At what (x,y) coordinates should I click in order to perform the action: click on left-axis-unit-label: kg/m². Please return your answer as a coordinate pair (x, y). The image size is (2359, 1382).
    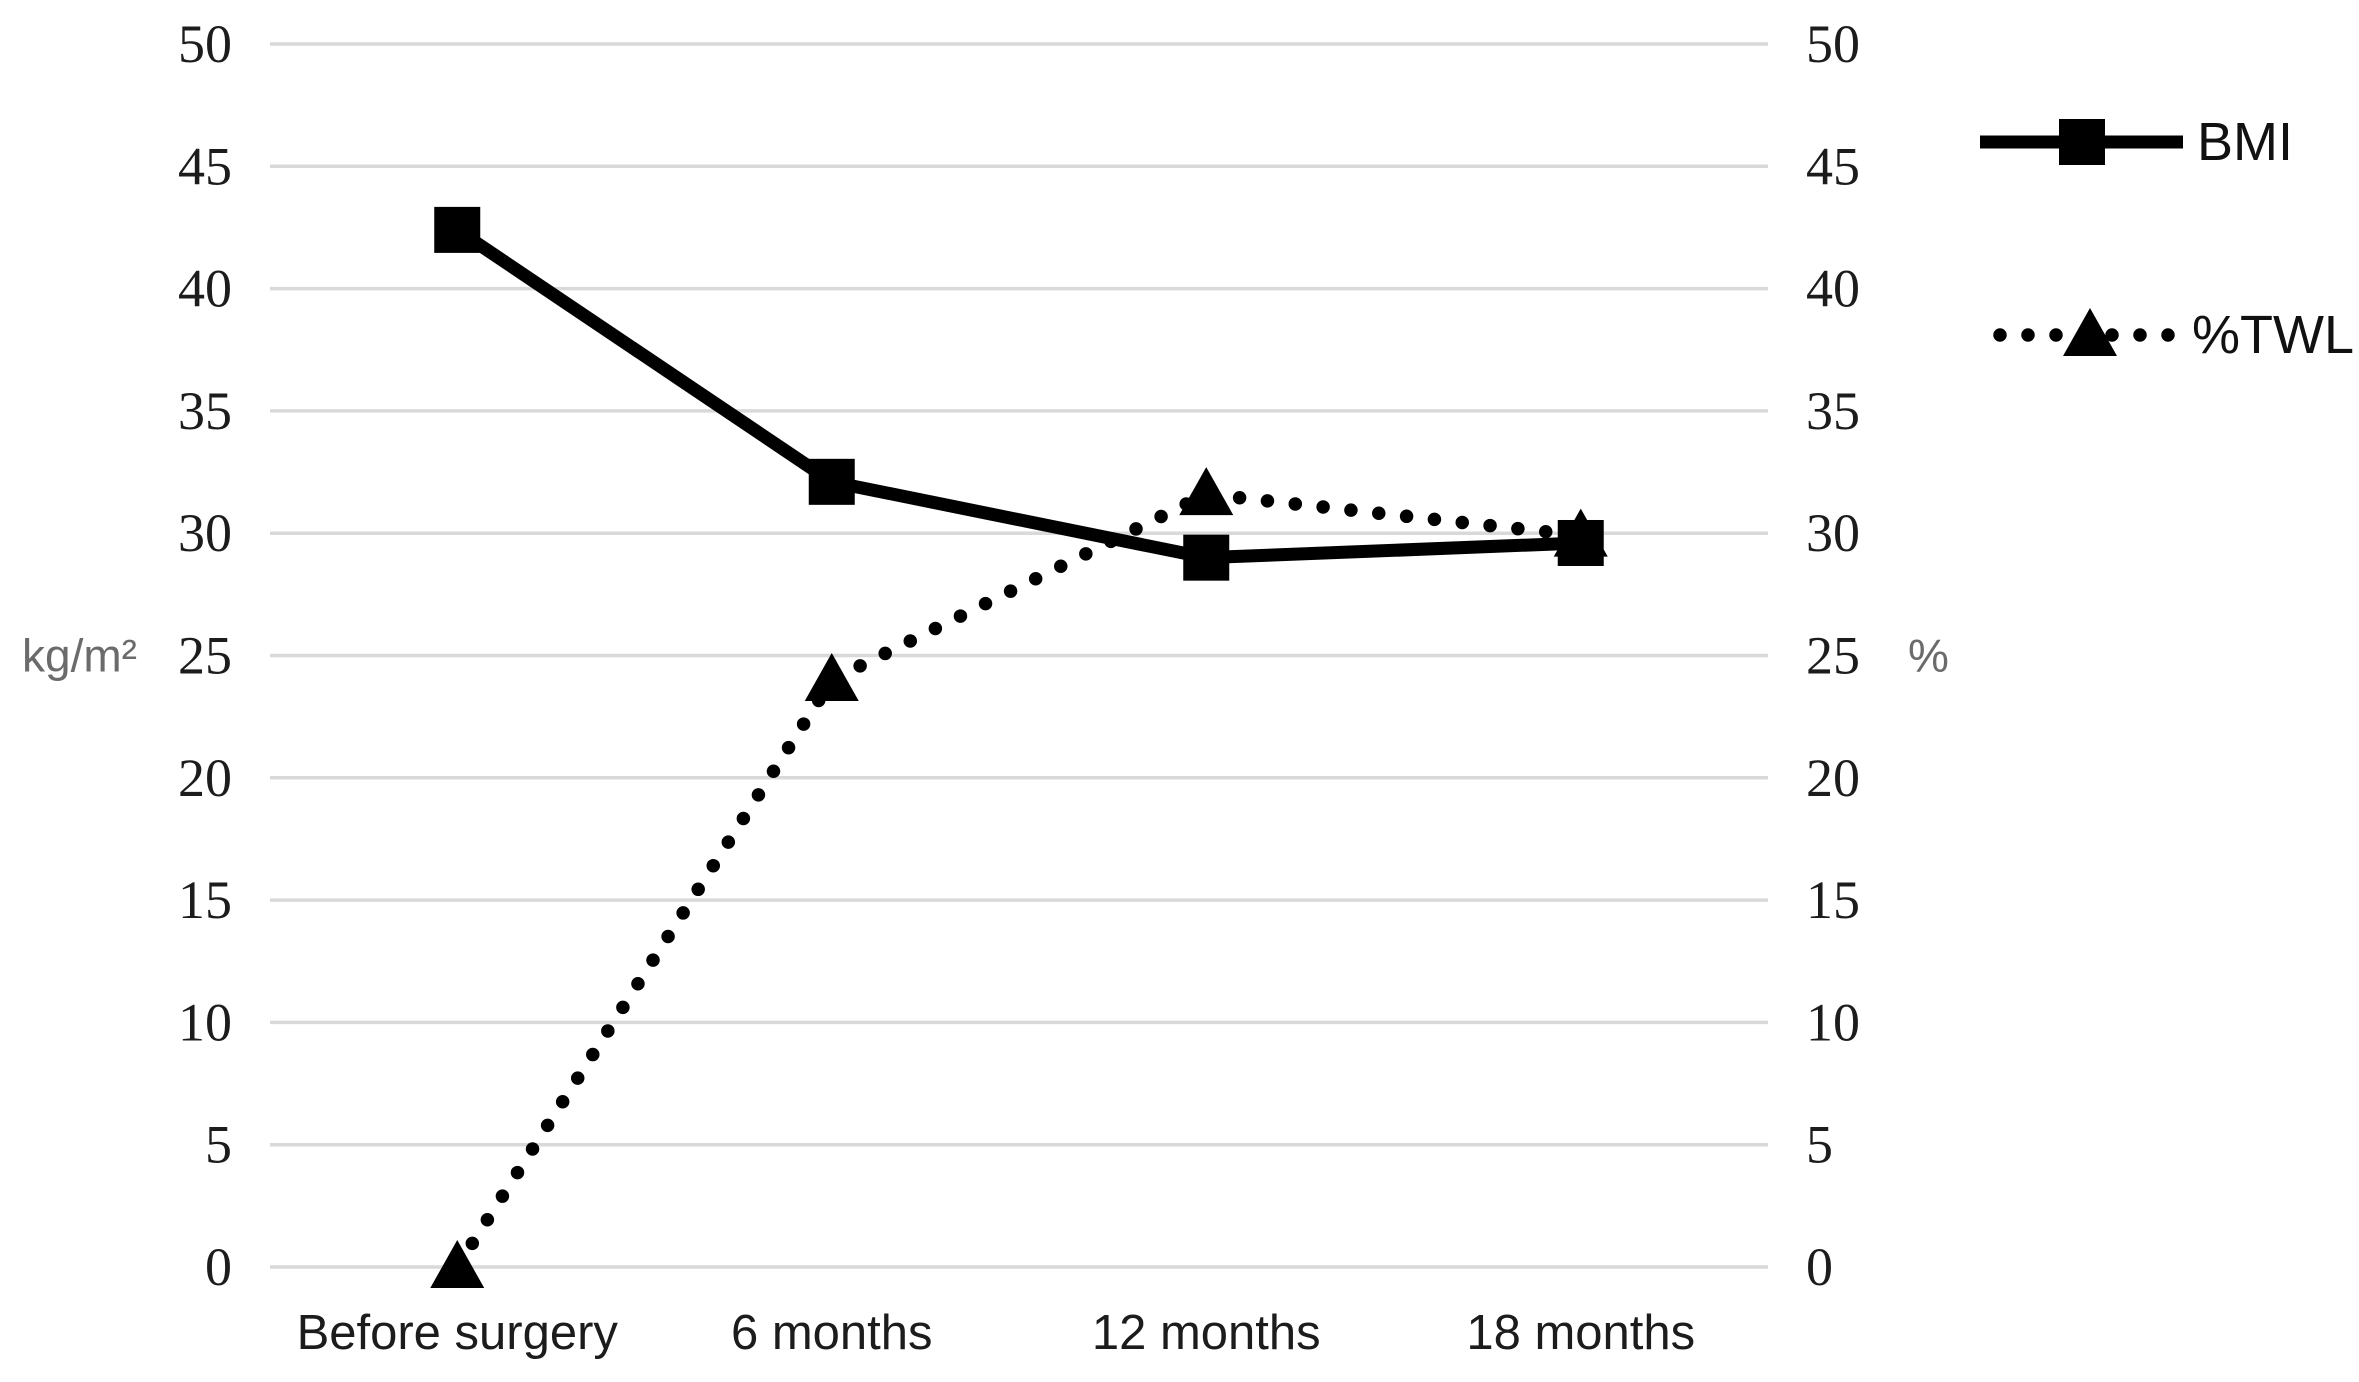
    Looking at the image, I should click on (79, 656).